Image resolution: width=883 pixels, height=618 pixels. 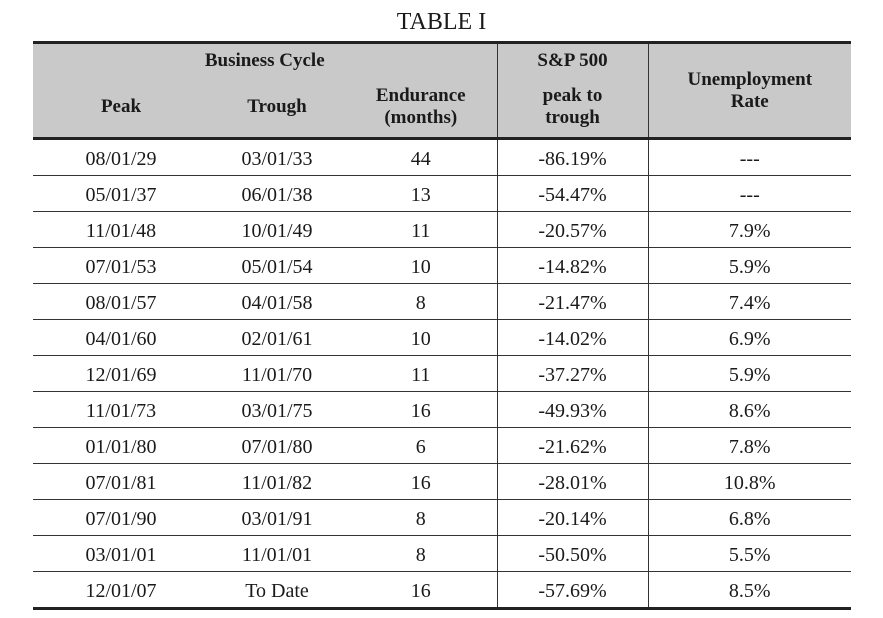 I want to click on table-row: 12/01/07 To Date 16 -57.69% 8.5%, so click(x=442, y=590).